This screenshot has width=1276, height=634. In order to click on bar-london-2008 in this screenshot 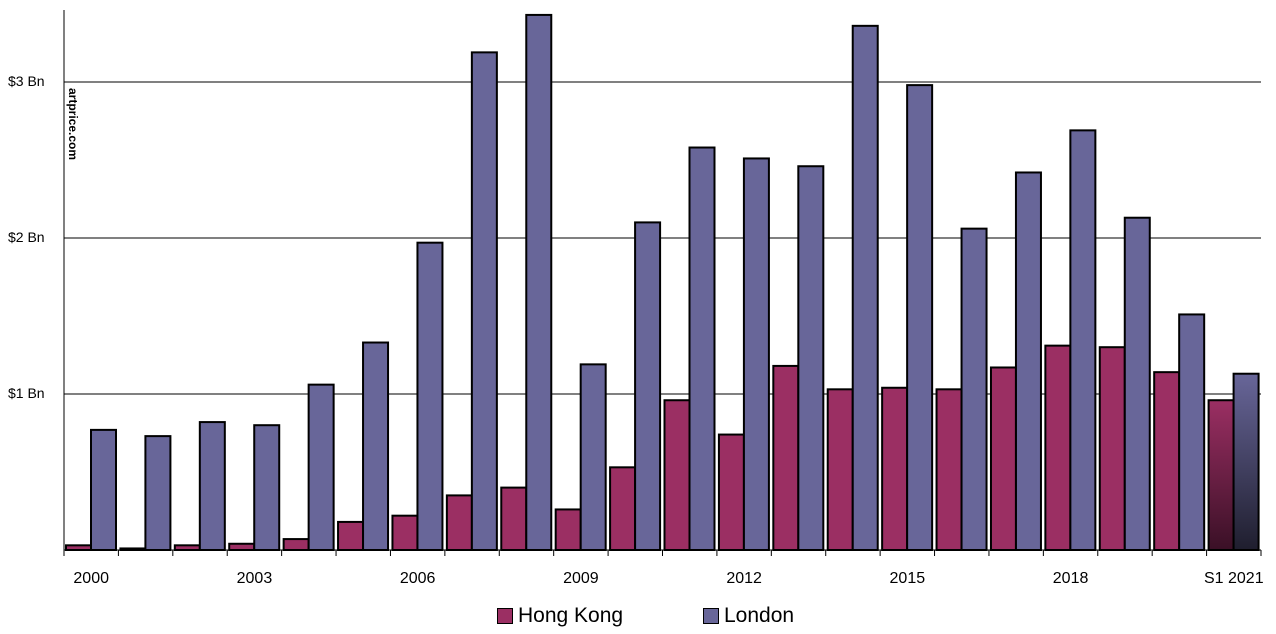, I will do `click(539, 282)`.